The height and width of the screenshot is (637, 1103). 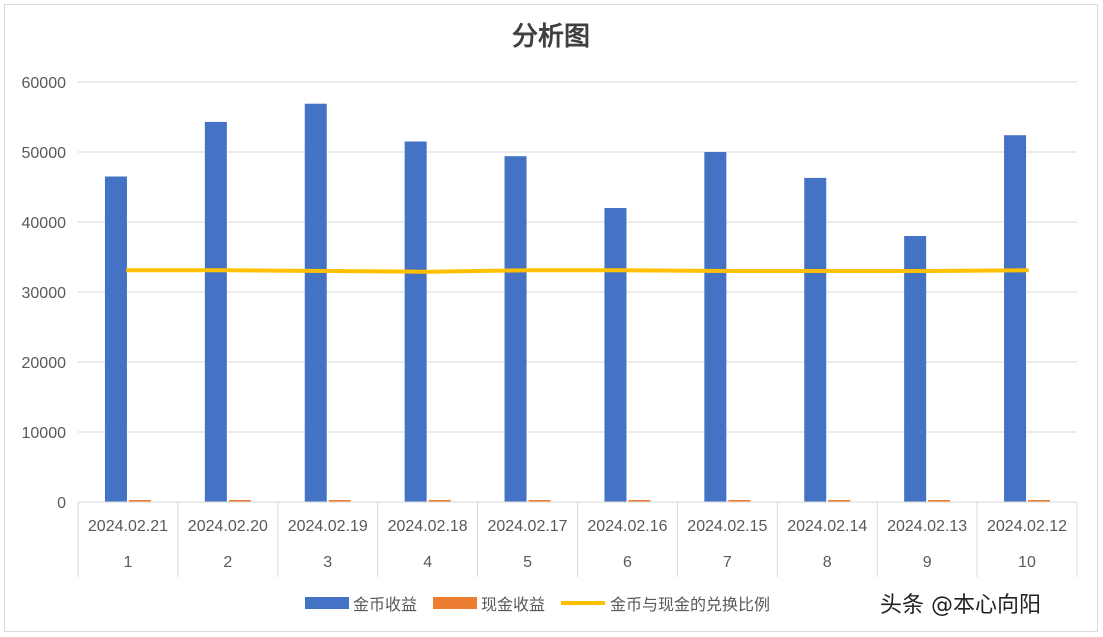 What do you see at coordinates (528, 526) in the screenshot?
I see `x-tick-date: 2024.02.17` at bounding box center [528, 526].